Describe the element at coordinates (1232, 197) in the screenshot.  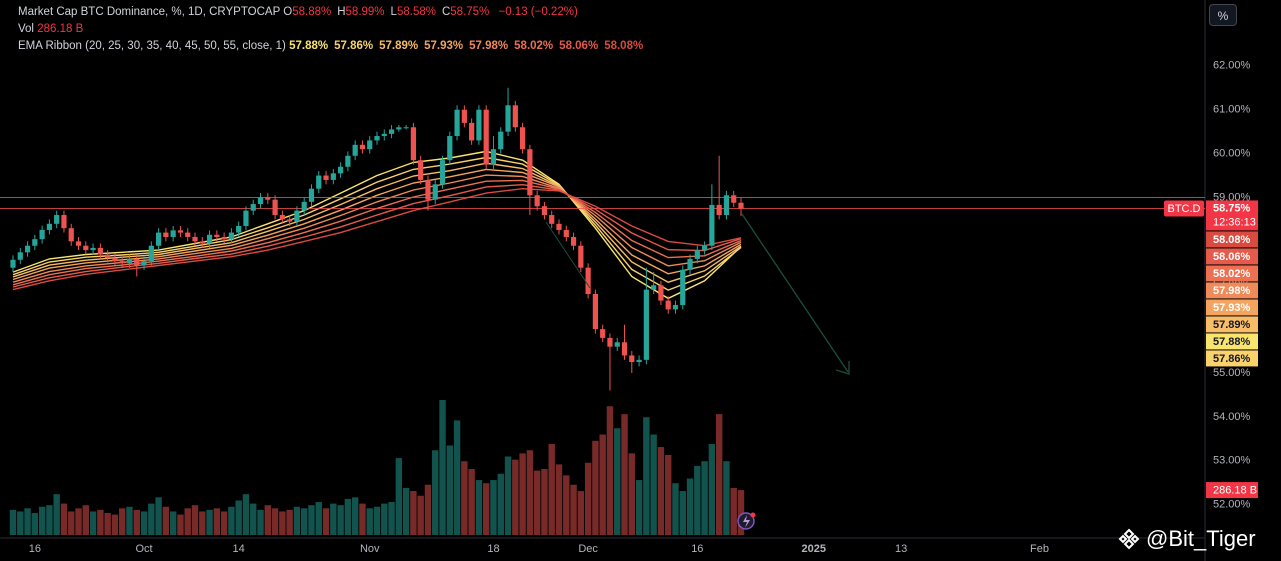
I see `y-tick-label: 59.00%` at that location.